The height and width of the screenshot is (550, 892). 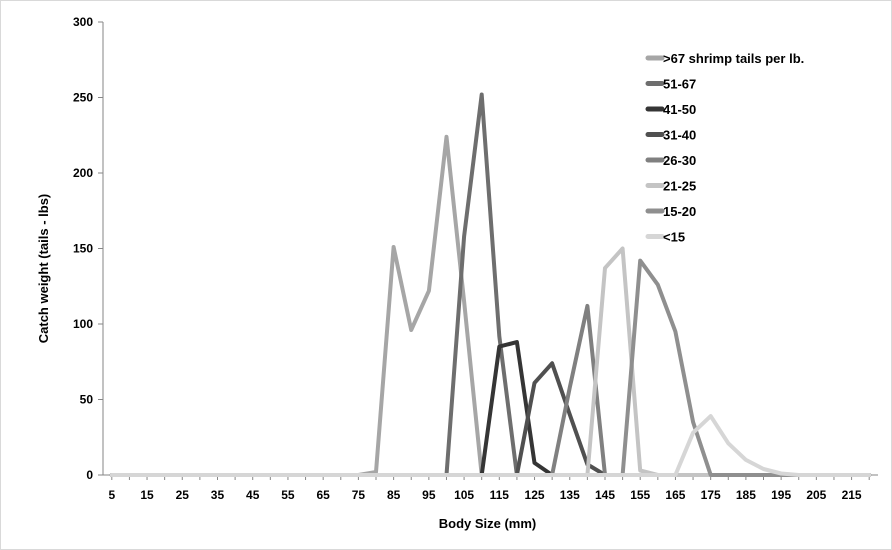 What do you see at coordinates (679, 186) in the screenshot?
I see `legend-label: 21-25` at bounding box center [679, 186].